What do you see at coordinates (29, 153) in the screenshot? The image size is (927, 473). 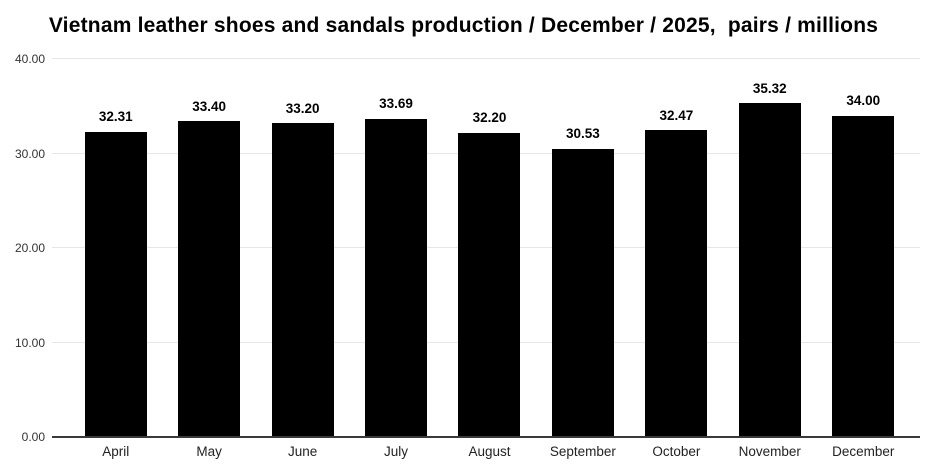 I see `y-axis-tick-label: 30.00` at bounding box center [29, 153].